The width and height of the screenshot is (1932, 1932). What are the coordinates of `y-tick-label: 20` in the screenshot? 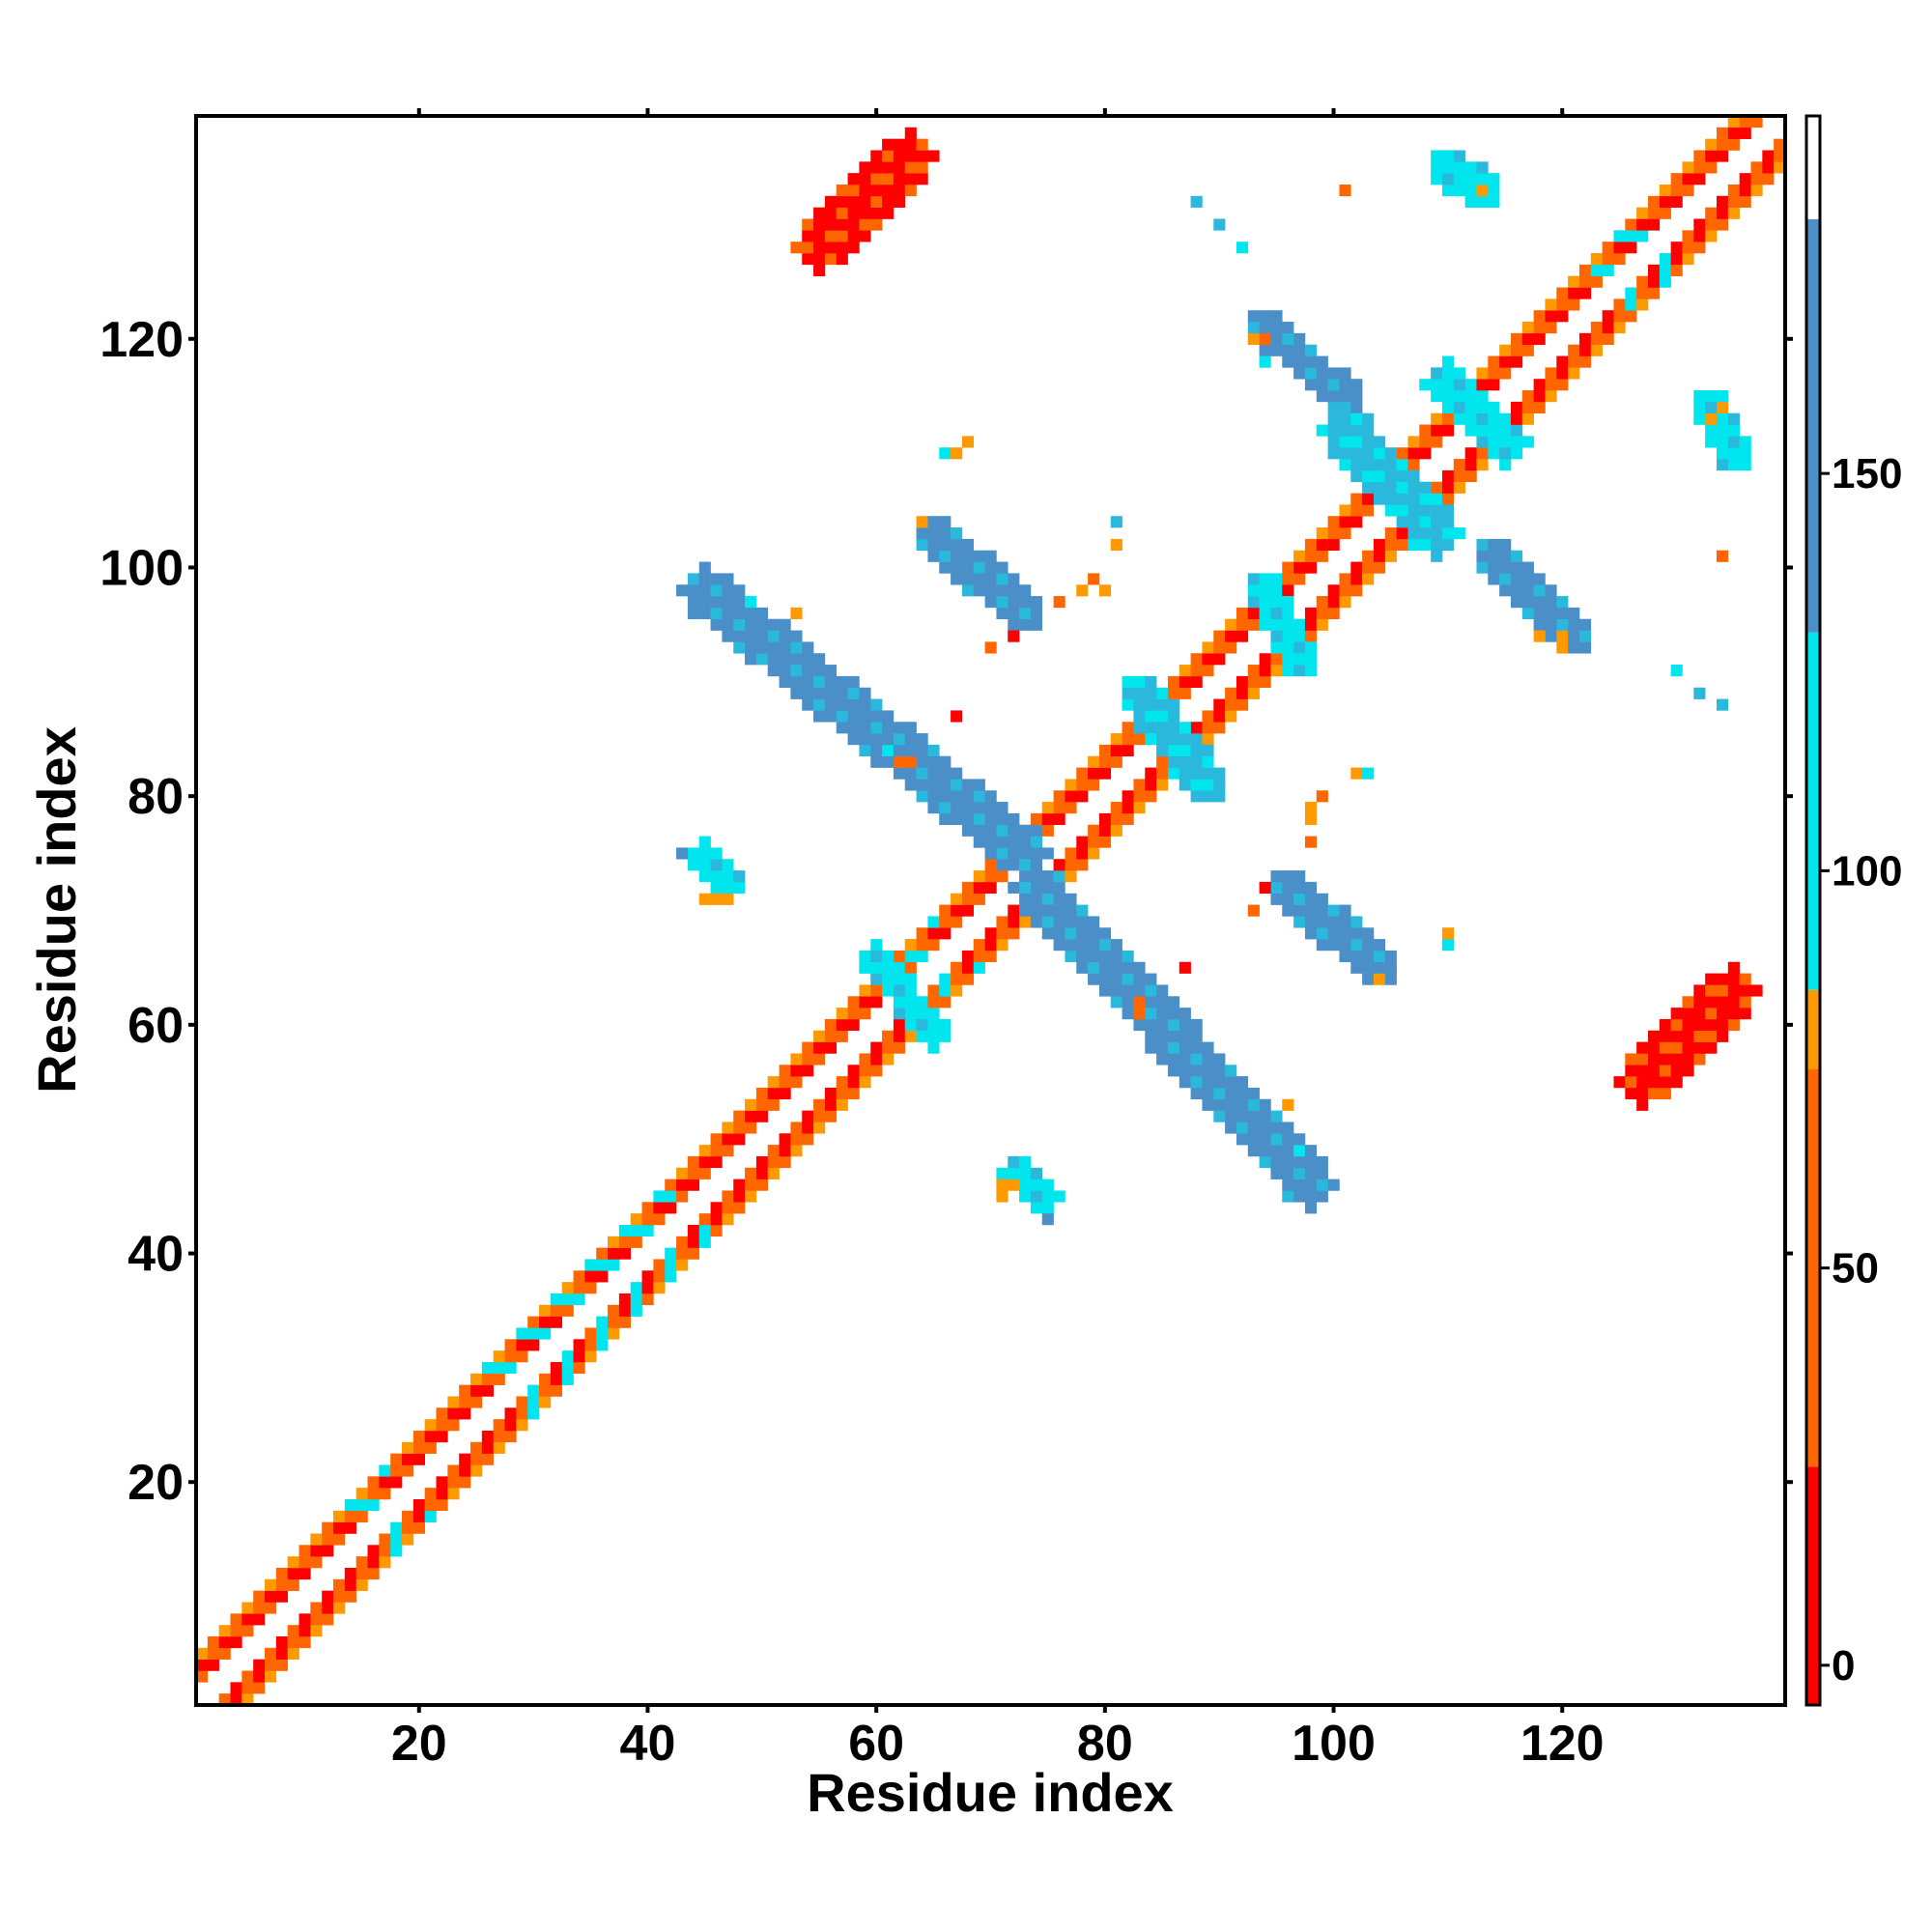 It's located at (156, 1483).